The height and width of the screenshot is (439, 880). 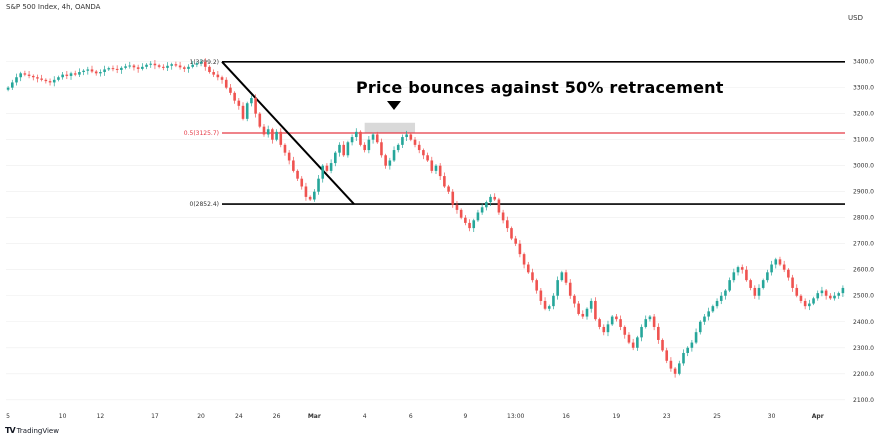 I want to click on time-tick-label: 25, so click(x=717, y=416).